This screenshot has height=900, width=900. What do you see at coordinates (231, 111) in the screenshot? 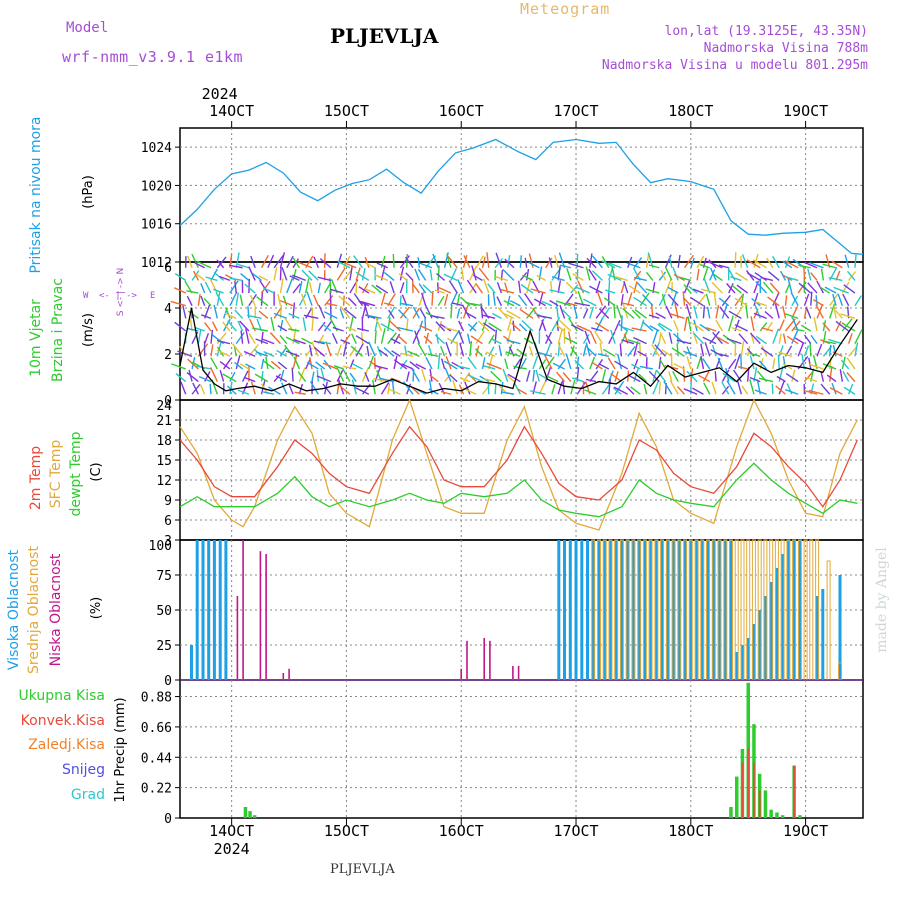
I see `top-time-label-0: 14OCT` at bounding box center [231, 111].